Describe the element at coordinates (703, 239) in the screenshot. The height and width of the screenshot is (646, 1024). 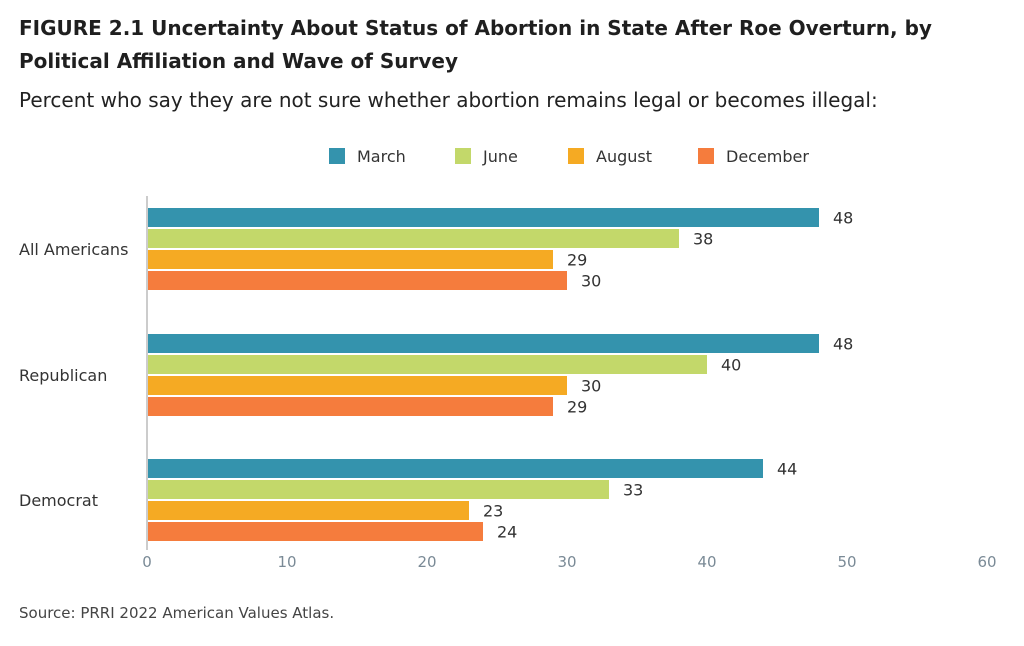
I see `data-label-all-americans-june: 38` at that location.